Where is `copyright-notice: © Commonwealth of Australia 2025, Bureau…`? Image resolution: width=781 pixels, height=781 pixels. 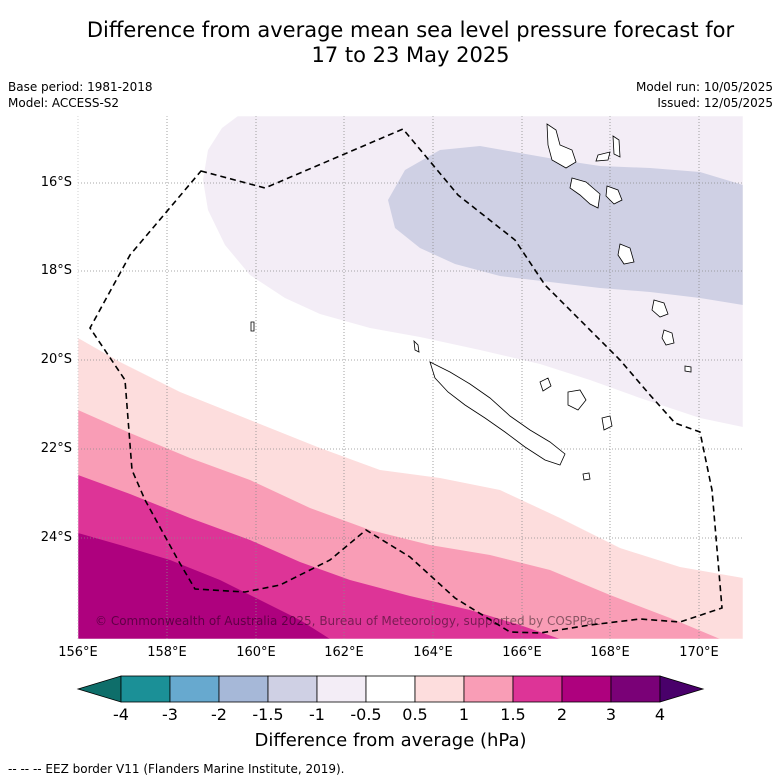 copyright-notice: © Commonwealth of Australia 2025, Bureau… is located at coordinates (348, 621).